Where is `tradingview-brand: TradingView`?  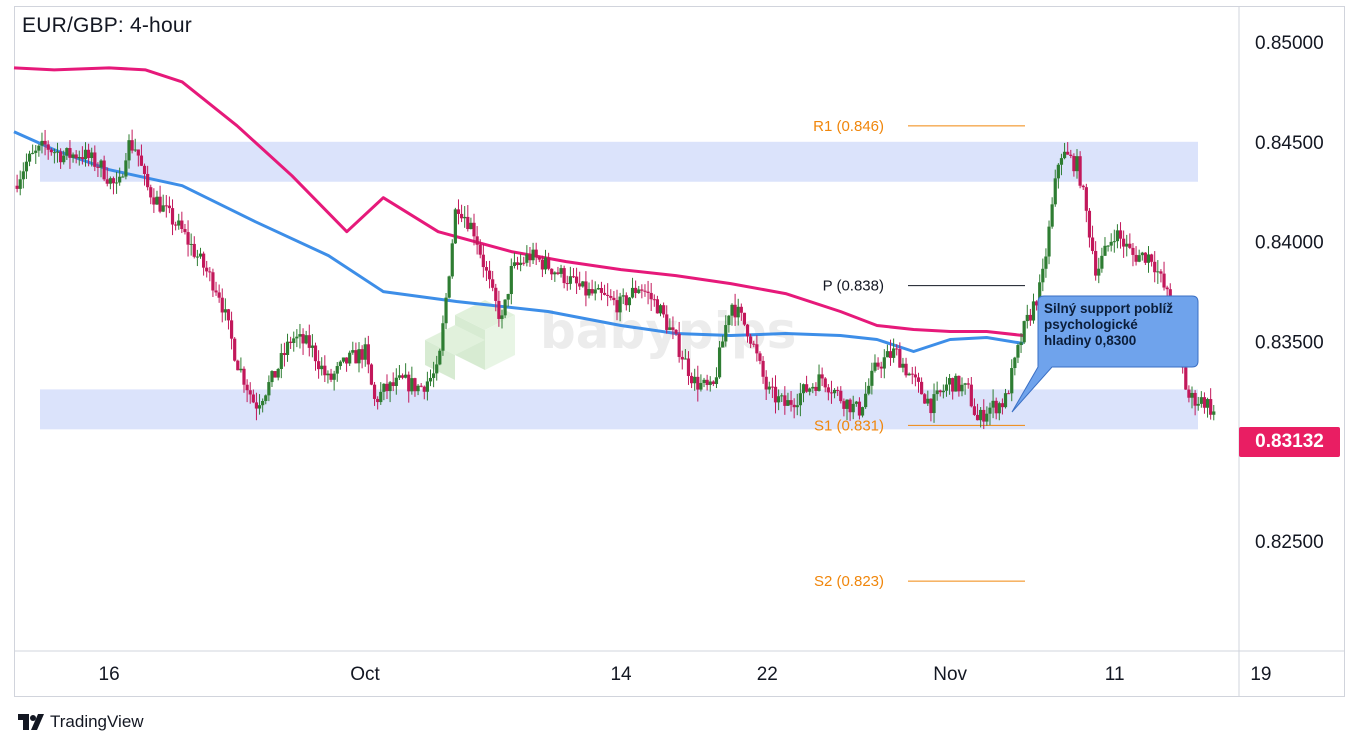
tradingview-brand: TradingView is located at coordinates (81, 722).